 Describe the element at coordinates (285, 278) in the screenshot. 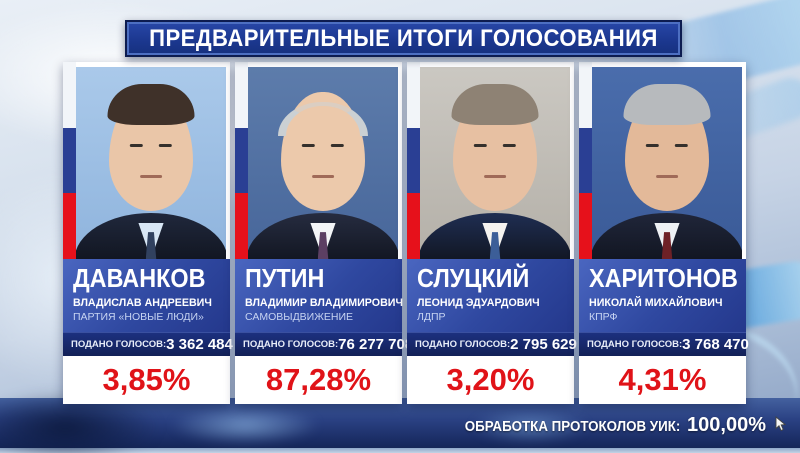

I see `candidate-surname: ПУТИН` at that location.